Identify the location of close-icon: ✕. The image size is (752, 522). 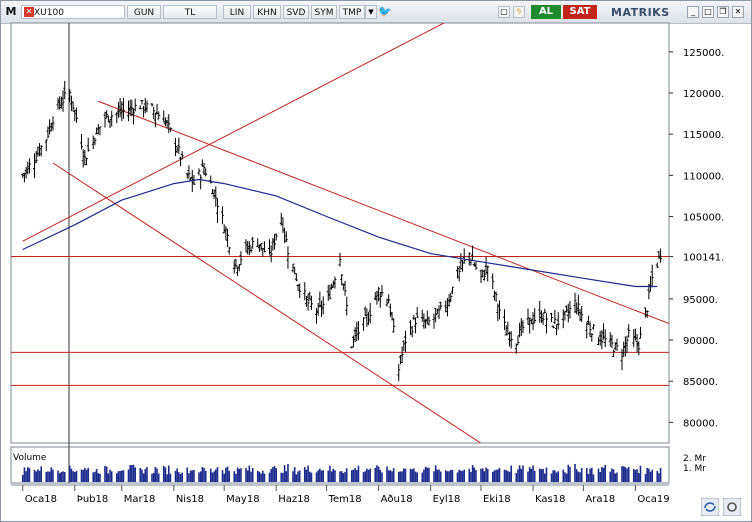
(29, 12).